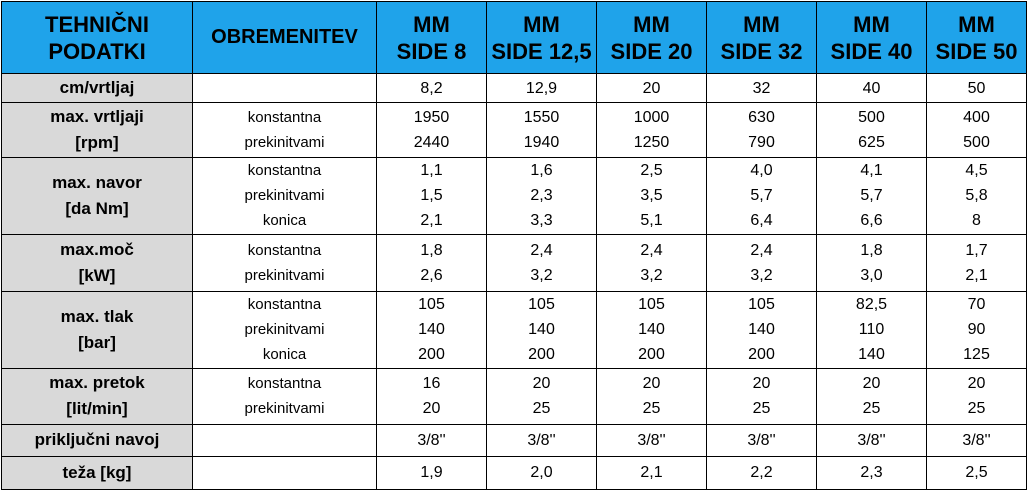  What do you see at coordinates (761, 221) in the screenshot?
I see `value: 6,4` at bounding box center [761, 221].